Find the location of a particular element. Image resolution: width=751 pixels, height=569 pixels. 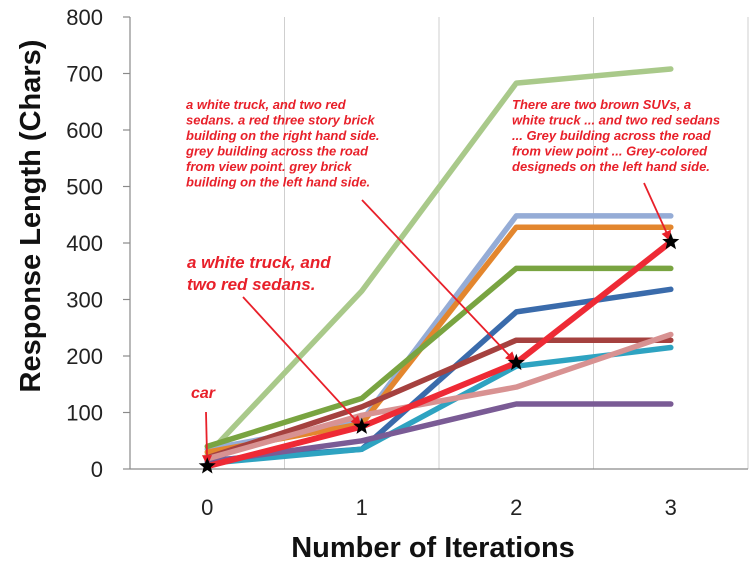

y-axis-title: Response Length (Chars) is located at coordinates (31, 216).